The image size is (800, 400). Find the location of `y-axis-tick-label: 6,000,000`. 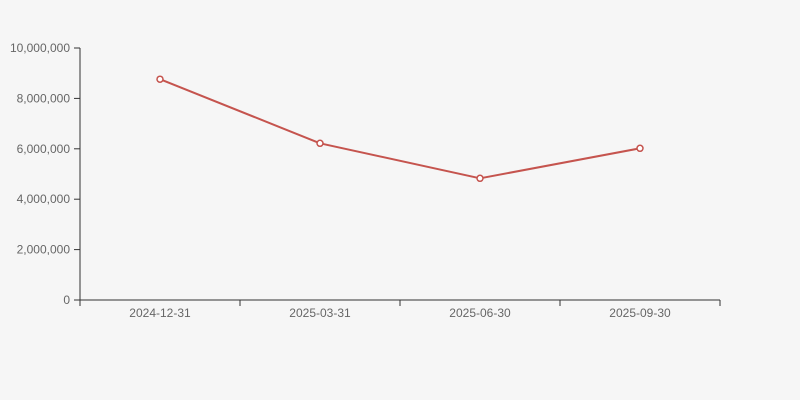

y-axis-tick-label: 6,000,000 is located at coordinates (44, 149).